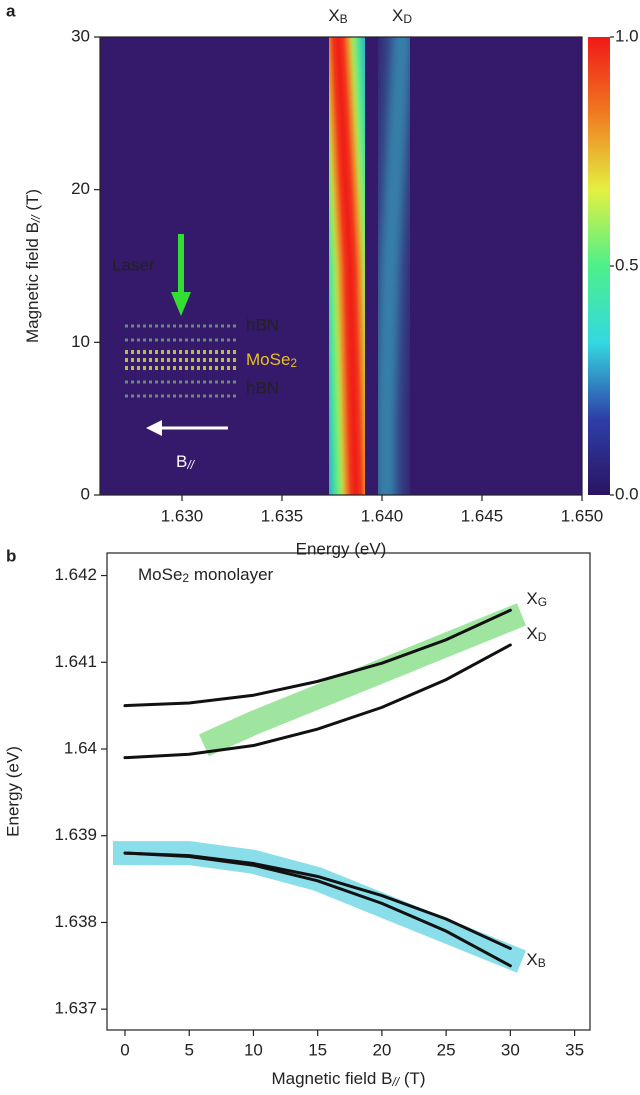  What do you see at coordinates (627, 264) in the screenshot?
I see `colorbar-tick-label: 0.5` at bounding box center [627, 264].